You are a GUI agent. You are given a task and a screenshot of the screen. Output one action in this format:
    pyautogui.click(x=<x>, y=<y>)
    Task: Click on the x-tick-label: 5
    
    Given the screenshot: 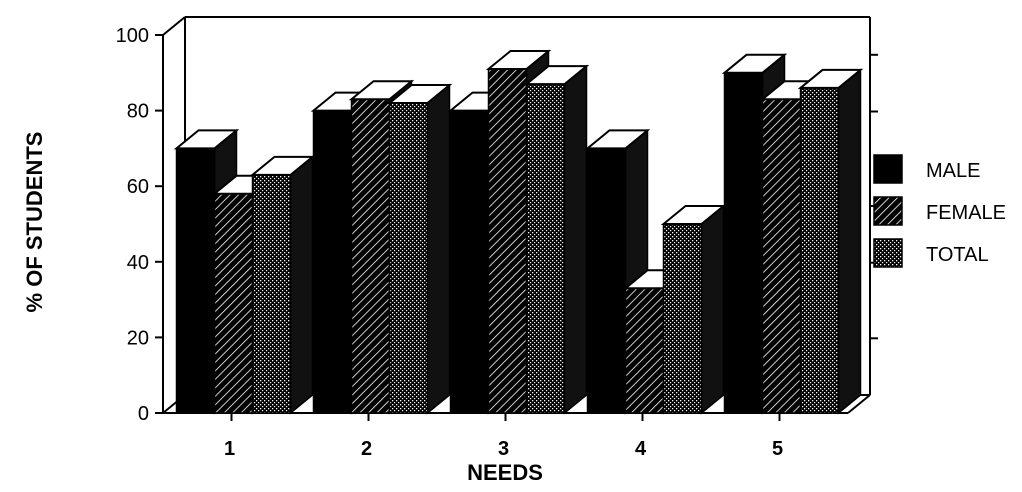 What is the action you would take?
    pyautogui.click(x=777, y=449)
    